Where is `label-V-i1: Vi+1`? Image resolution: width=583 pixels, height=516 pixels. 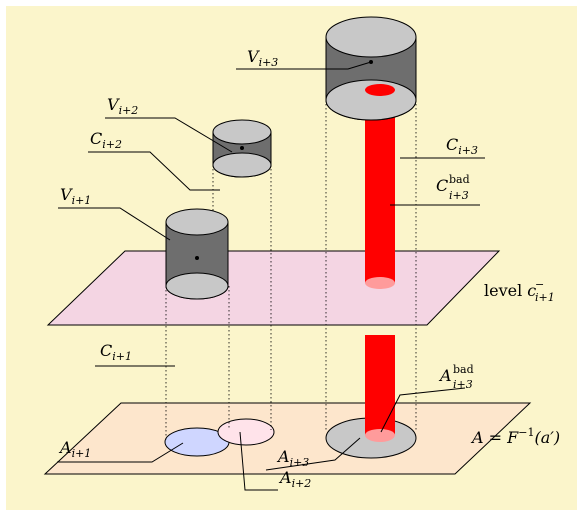 label-V-i1: Vi+1 is located at coordinates (75, 196).